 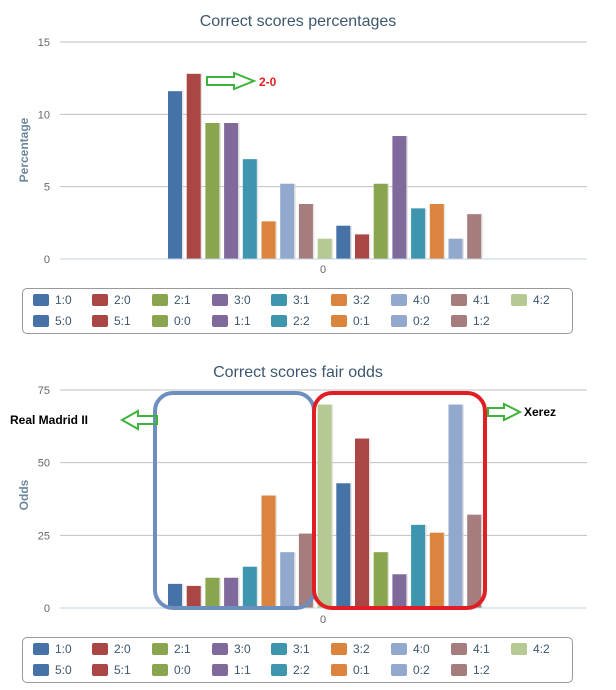 I want to click on annotation-text: Xerez, so click(x=540, y=412).